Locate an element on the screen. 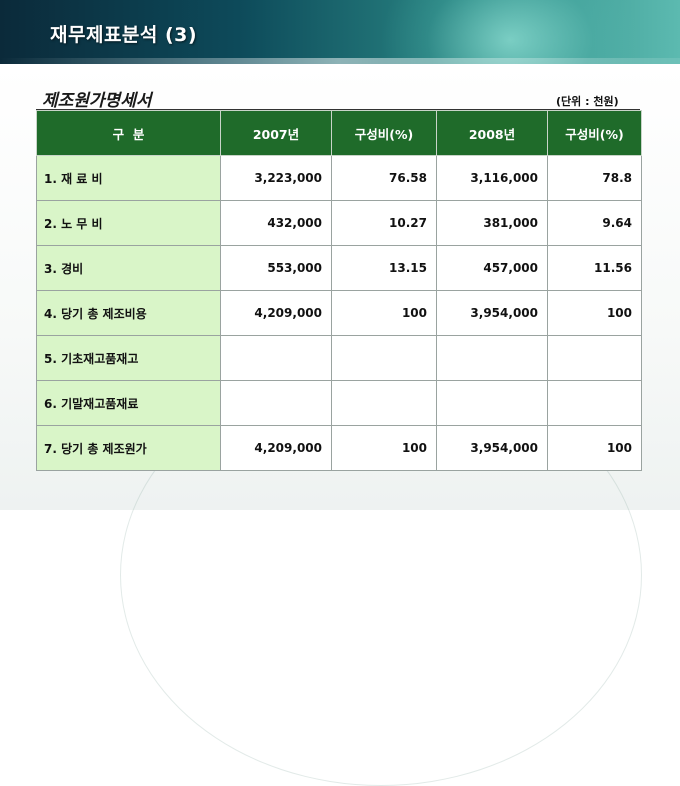  header-2008: 2008년 is located at coordinates (492, 133).